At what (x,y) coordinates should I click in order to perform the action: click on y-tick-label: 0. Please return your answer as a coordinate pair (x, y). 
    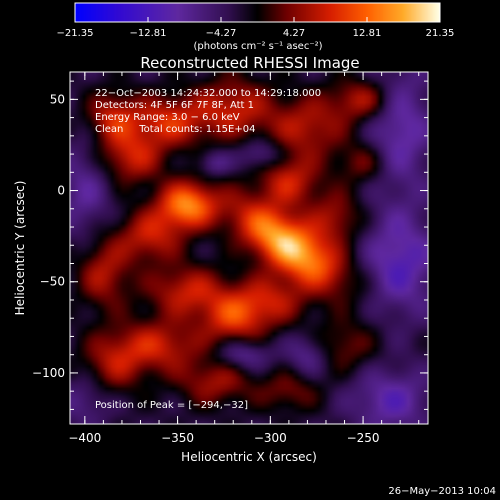
    Looking at the image, I should click on (61, 191).